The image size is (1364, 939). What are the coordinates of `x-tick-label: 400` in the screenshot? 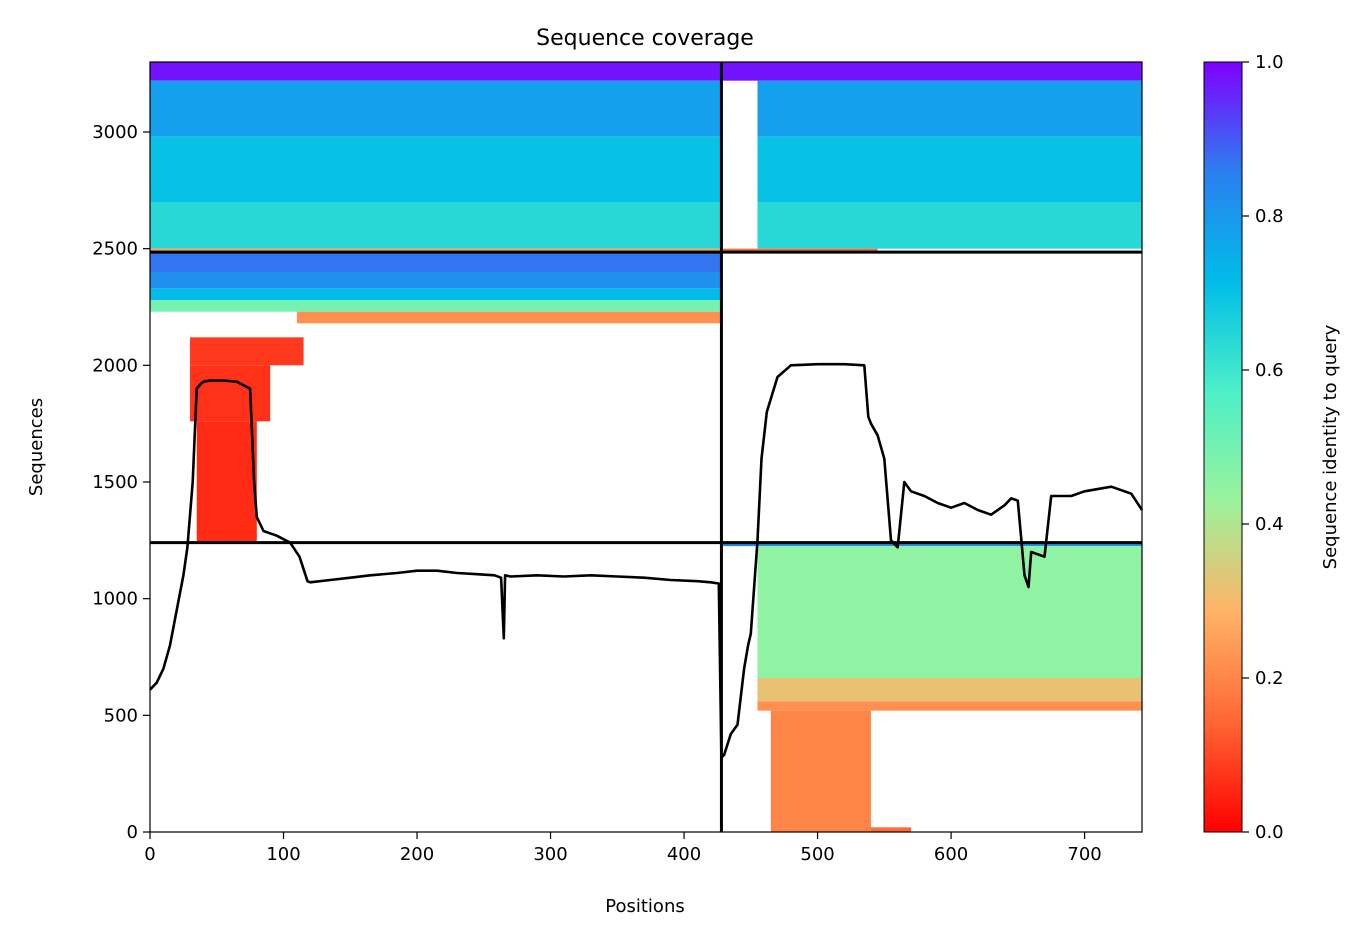 It's located at (684, 854).